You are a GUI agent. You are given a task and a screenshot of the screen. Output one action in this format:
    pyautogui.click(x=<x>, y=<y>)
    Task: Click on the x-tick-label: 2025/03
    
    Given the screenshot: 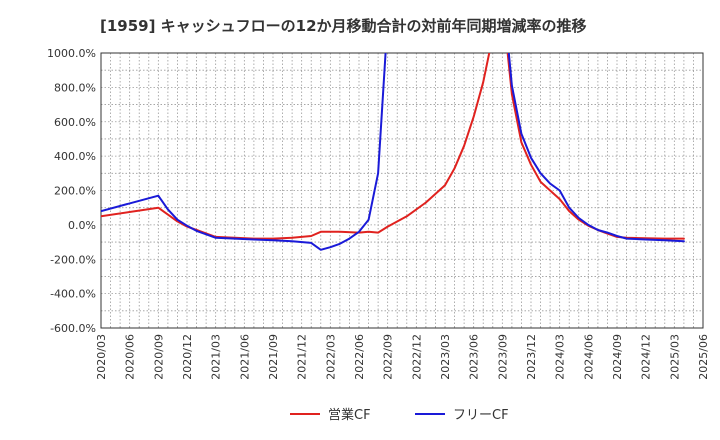 What is the action you would take?
    pyautogui.click(x=674, y=357)
    